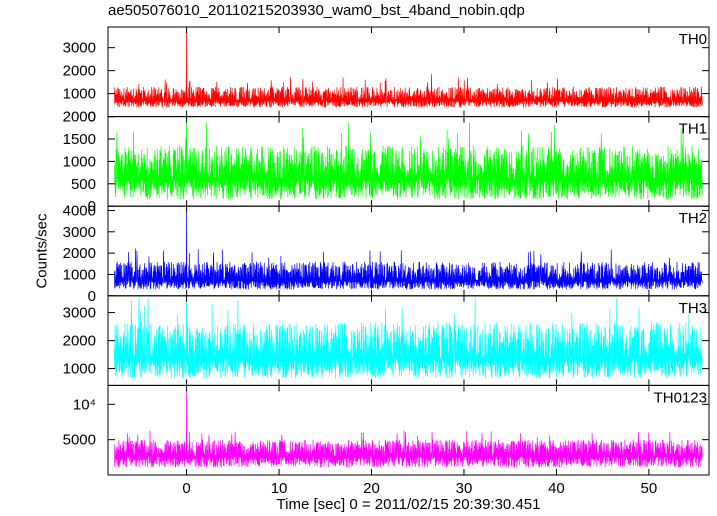 The width and height of the screenshot is (717, 516). Describe the element at coordinates (79, 274) in the screenshot. I see `y-tick-label-TH2: 1000` at that location.